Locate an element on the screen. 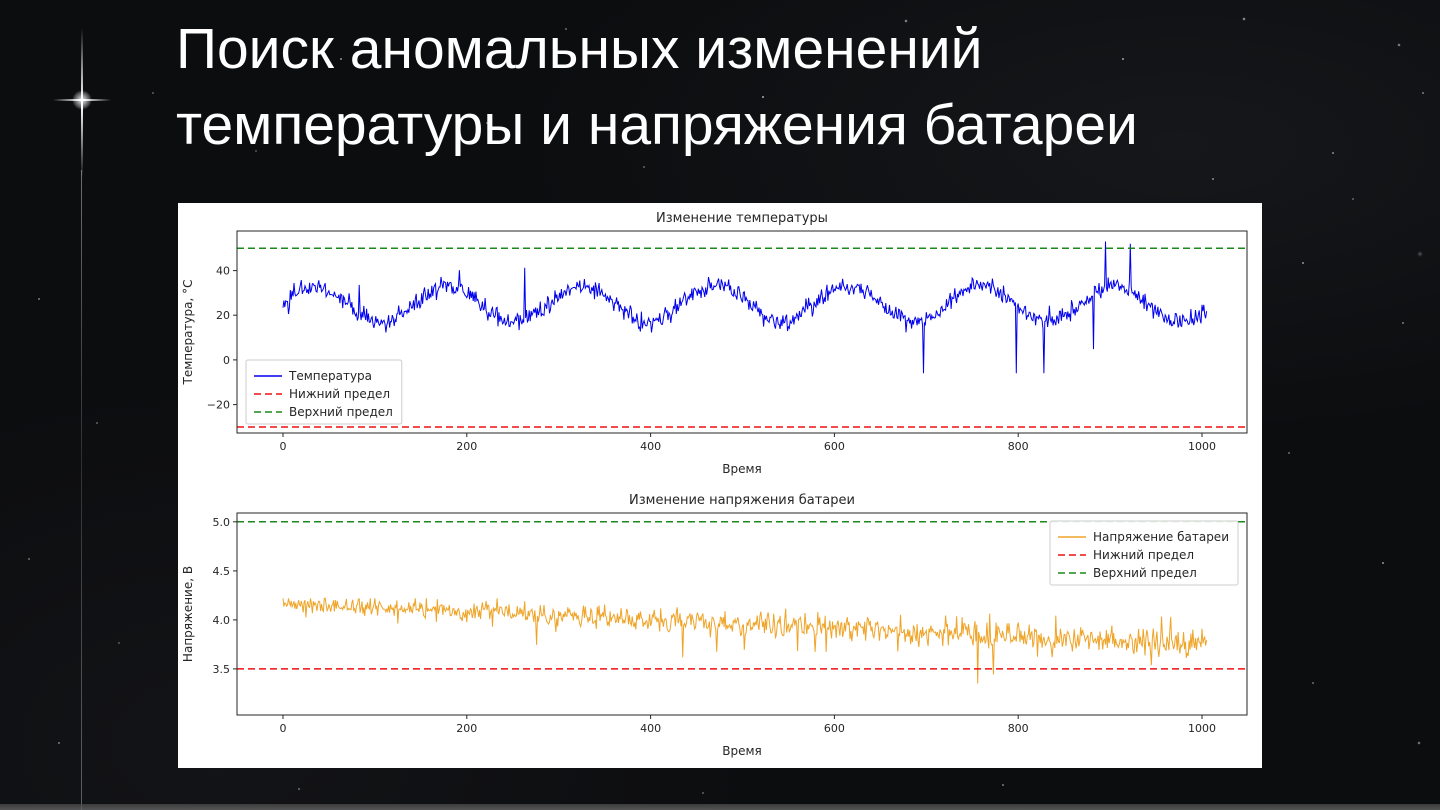 The image size is (1440, 810). svg-text: Температура, °C is located at coordinates (188, 332).